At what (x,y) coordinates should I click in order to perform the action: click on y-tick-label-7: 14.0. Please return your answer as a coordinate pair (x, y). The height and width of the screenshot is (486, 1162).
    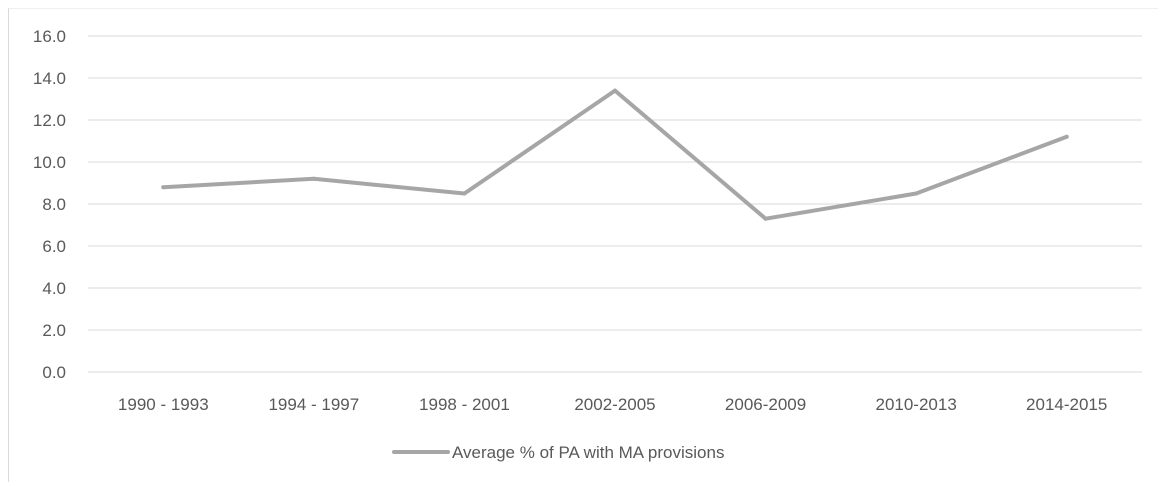
    Looking at the image, I should click on (49, 78).